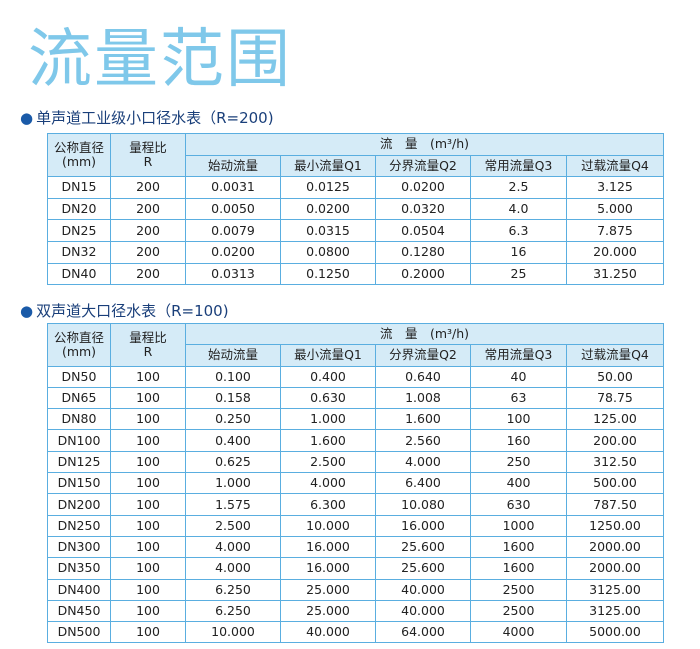 This screenshot has width=700, height=649. I want to click on cell-text: 25, so click(518, 273).